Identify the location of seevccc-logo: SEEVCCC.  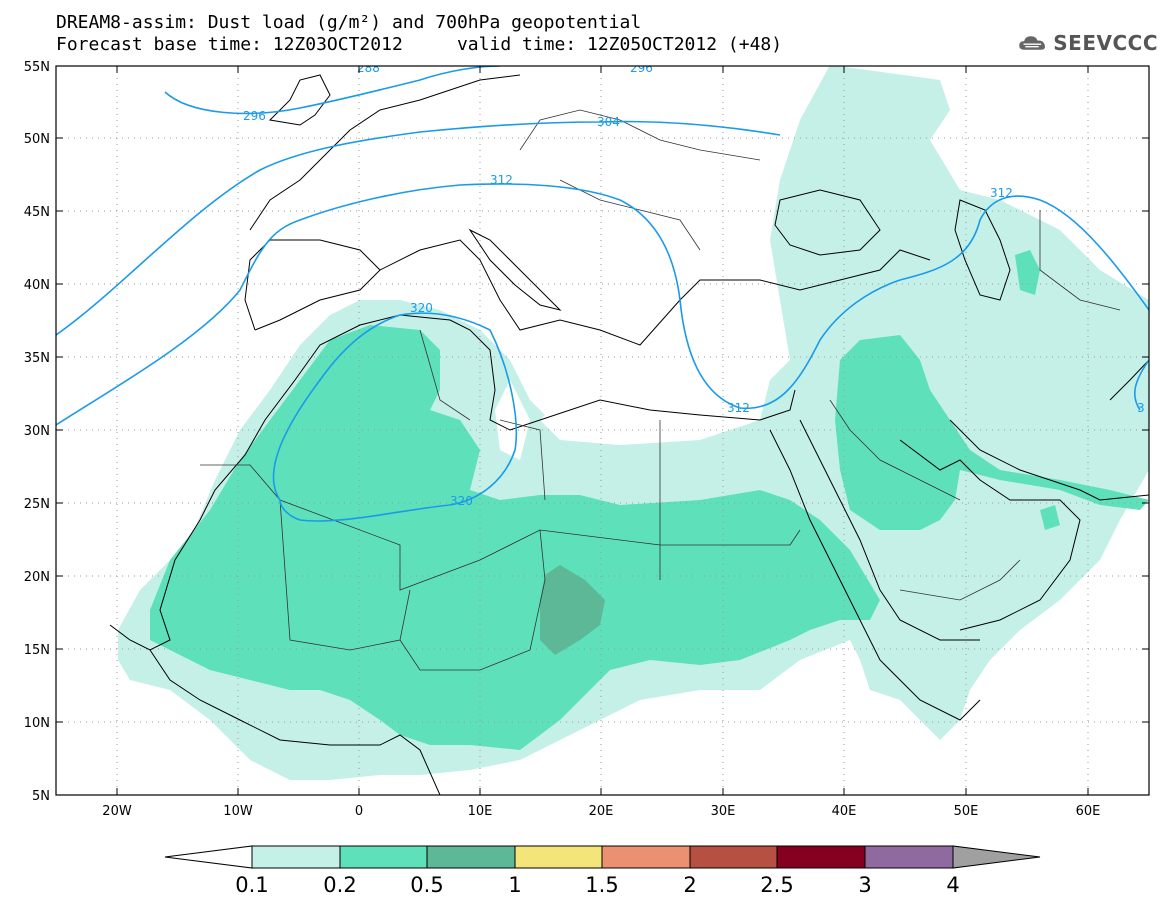
(1088, 43).